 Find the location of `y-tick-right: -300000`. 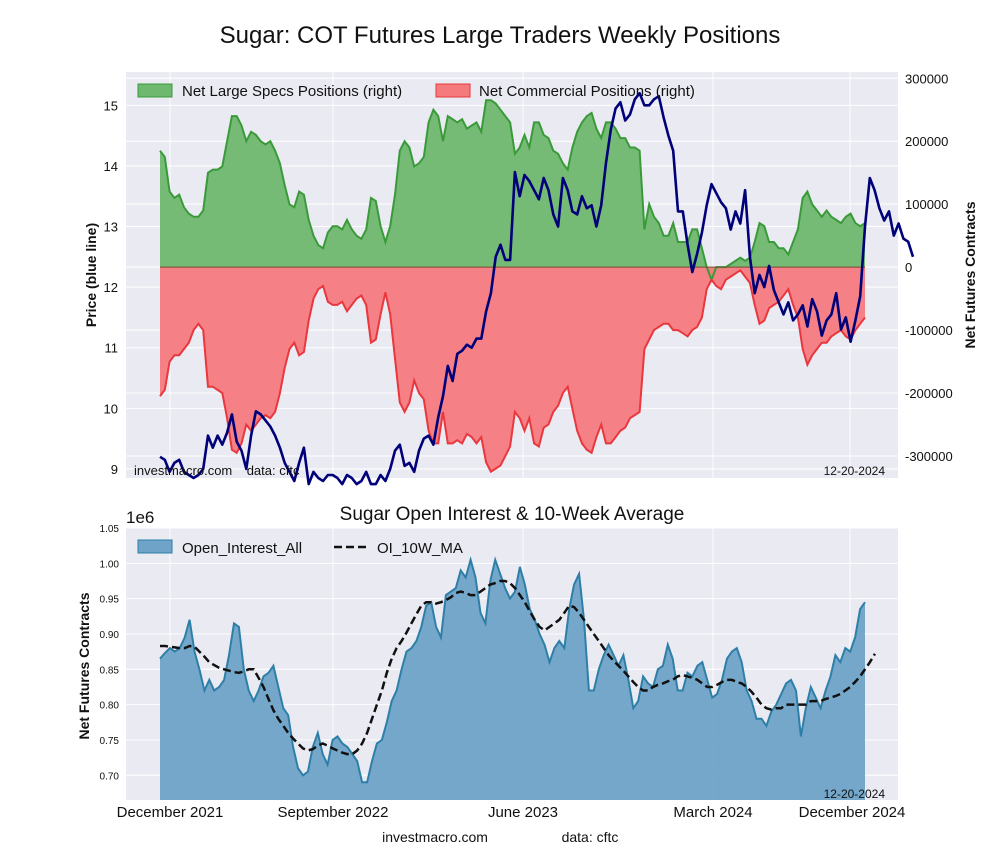

y-tick-right: -300000 is located at coordinates (929, 456).